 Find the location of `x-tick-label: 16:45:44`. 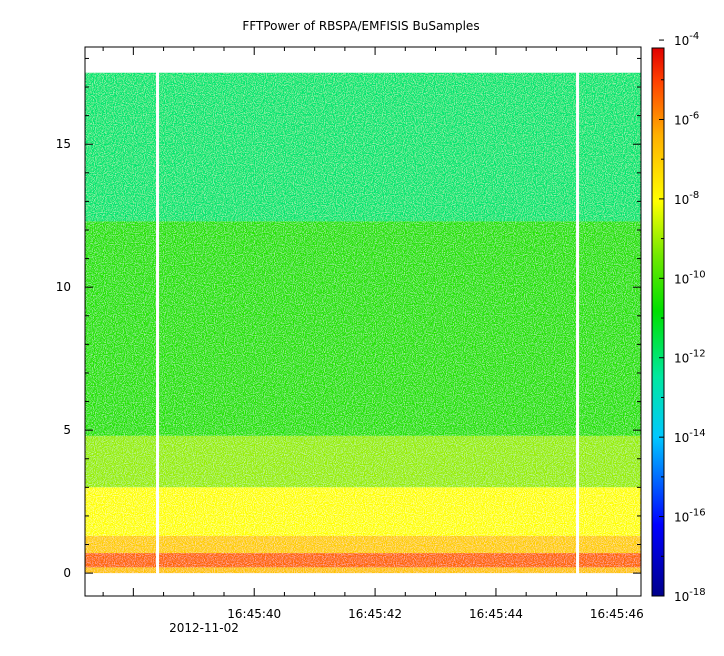

x-tick-label: 16:45:44 is located at coordinates (496, 614).